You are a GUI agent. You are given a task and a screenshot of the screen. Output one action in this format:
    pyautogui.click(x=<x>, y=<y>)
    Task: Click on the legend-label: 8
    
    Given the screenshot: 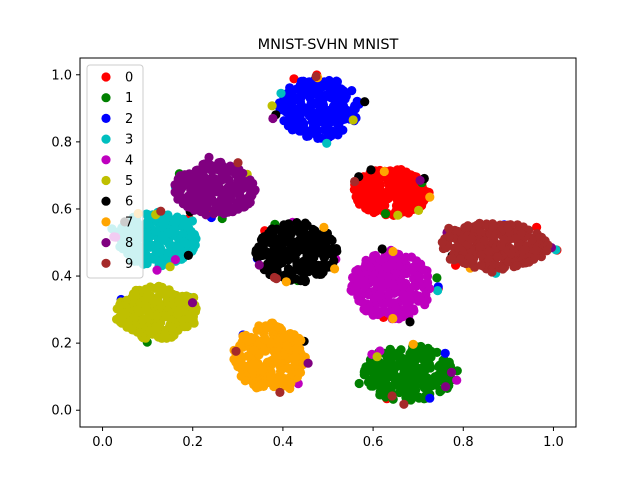 What is the action you would take?
    pyautogui.click(x=129, y=243)
    